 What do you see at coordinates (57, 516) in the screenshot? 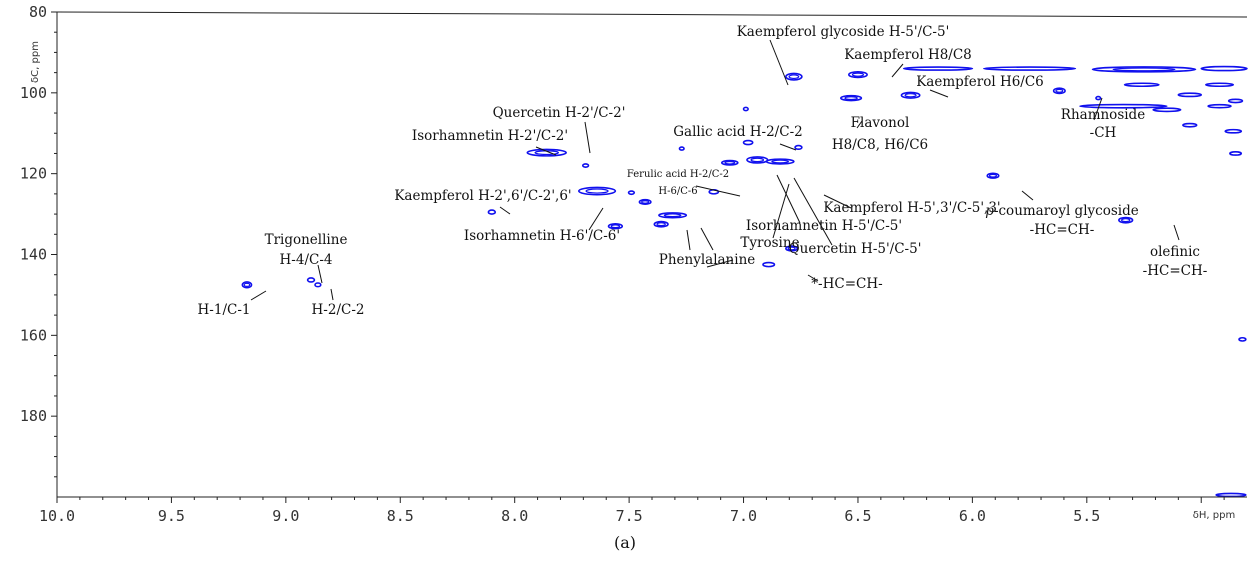
I see `x-tick-label: 10.0` at bounding box center [57, 516].